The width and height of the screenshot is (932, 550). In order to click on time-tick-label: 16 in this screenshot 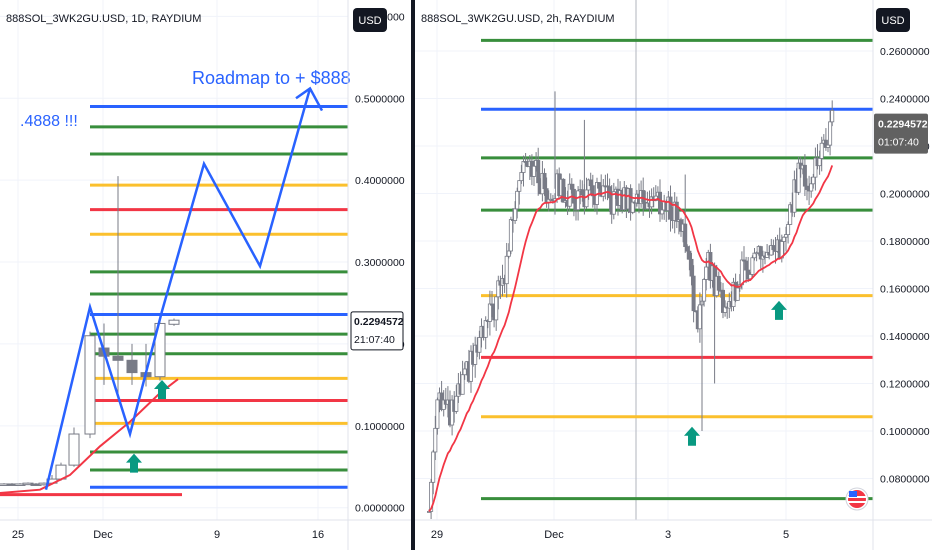, I will do `click(318, 535)`.